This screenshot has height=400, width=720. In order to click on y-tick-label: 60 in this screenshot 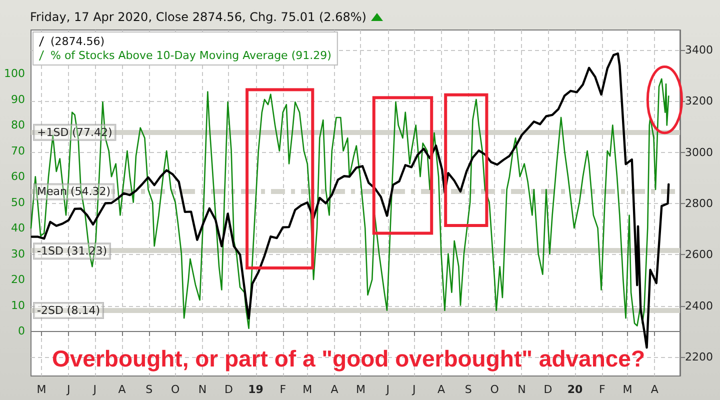, I will do `click(18, 177)`.